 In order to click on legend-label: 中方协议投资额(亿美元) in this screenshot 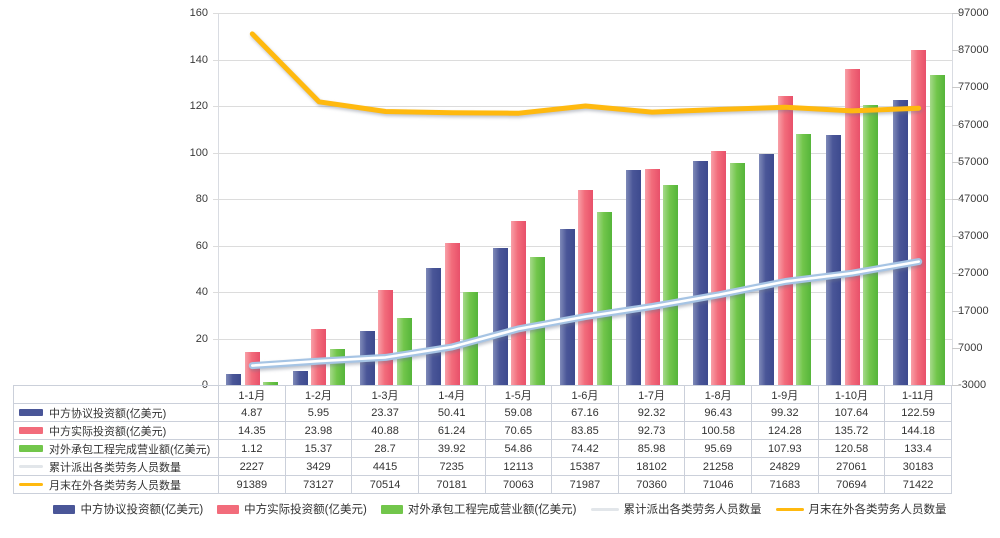, I will do `click(142, 510)`.